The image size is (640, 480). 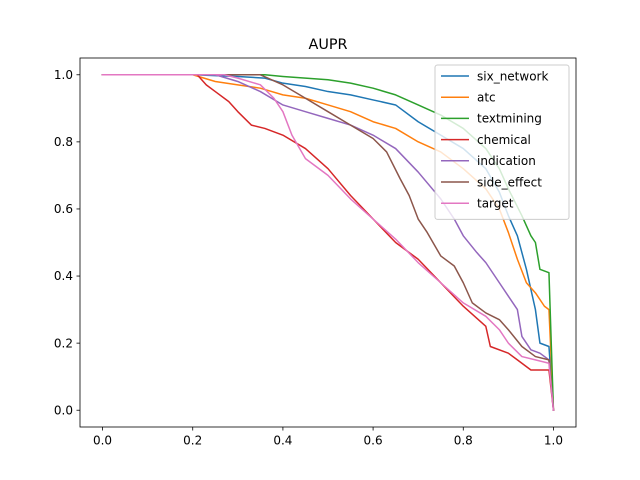 I want to click on x-tick-label: 0.4, so click(x=282, y=441).